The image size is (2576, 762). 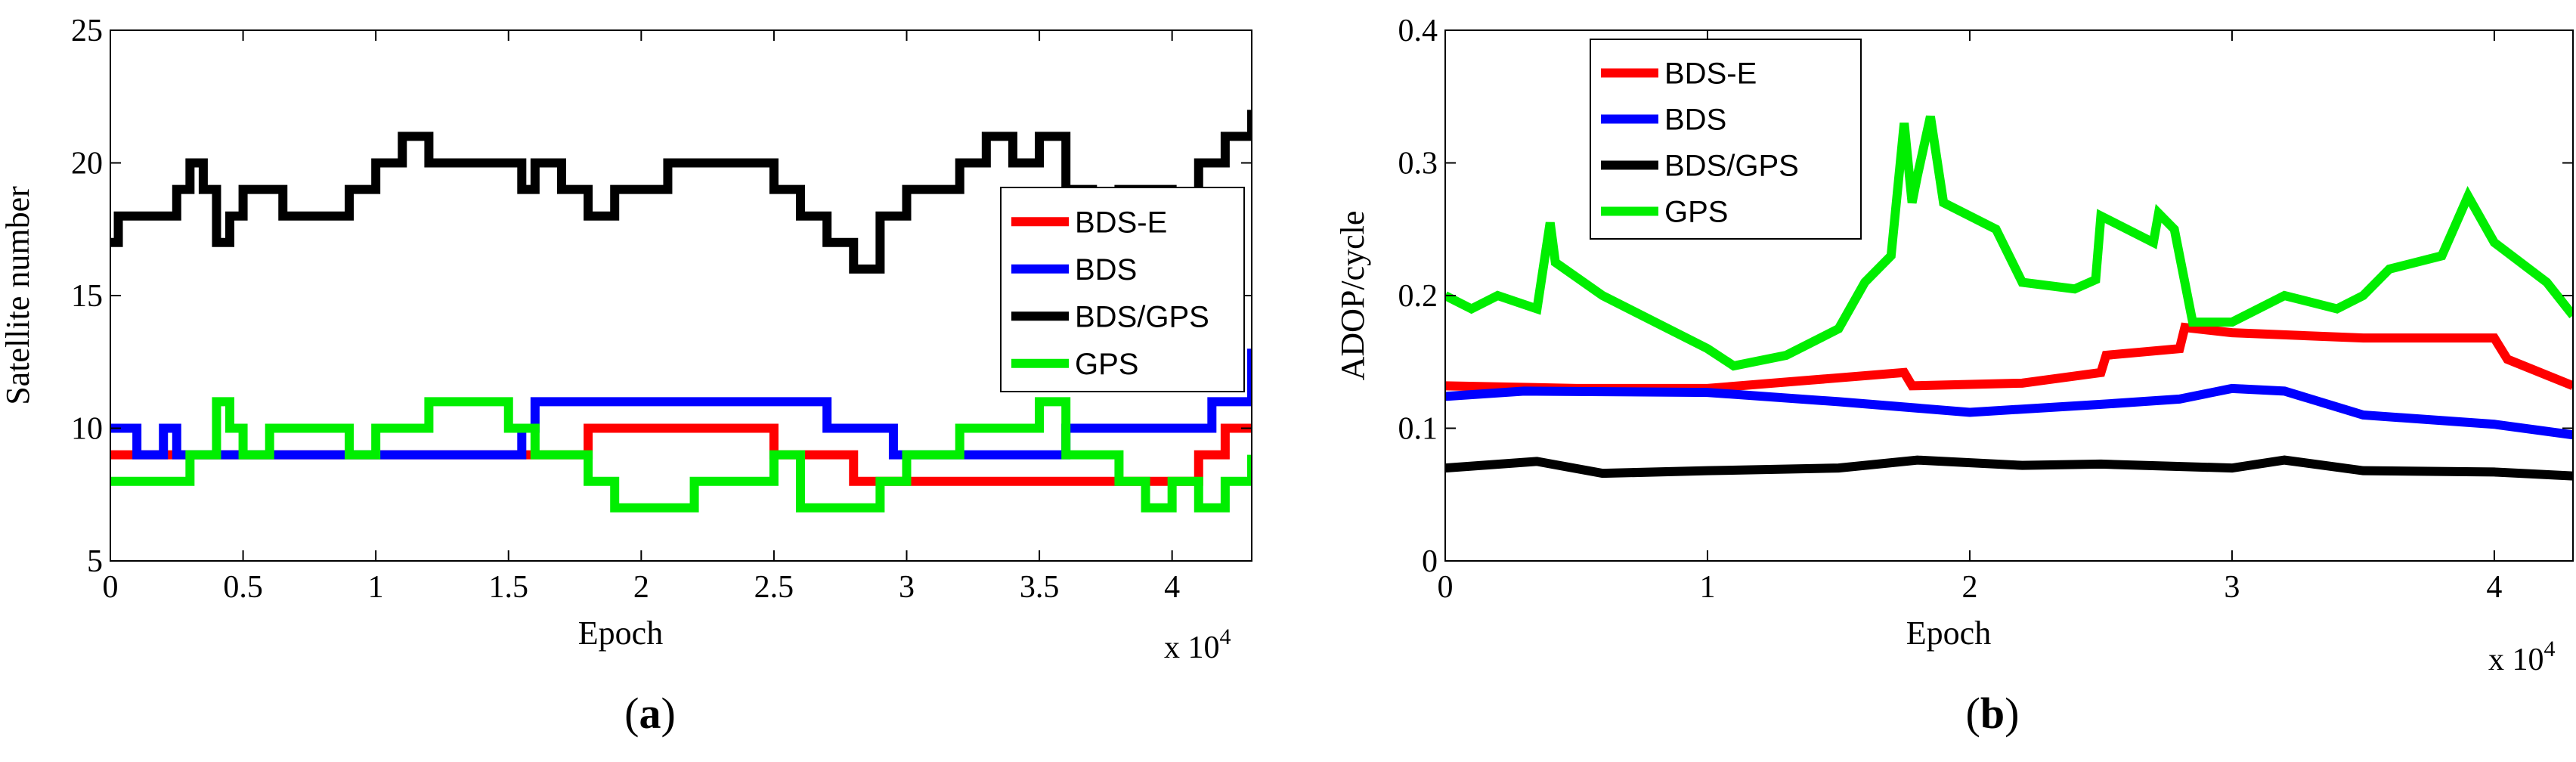 What do you see at coordinates (243, 587) in the screenshot?
I see `x-tick-label: 0.5` at bounding box center [243, 587].